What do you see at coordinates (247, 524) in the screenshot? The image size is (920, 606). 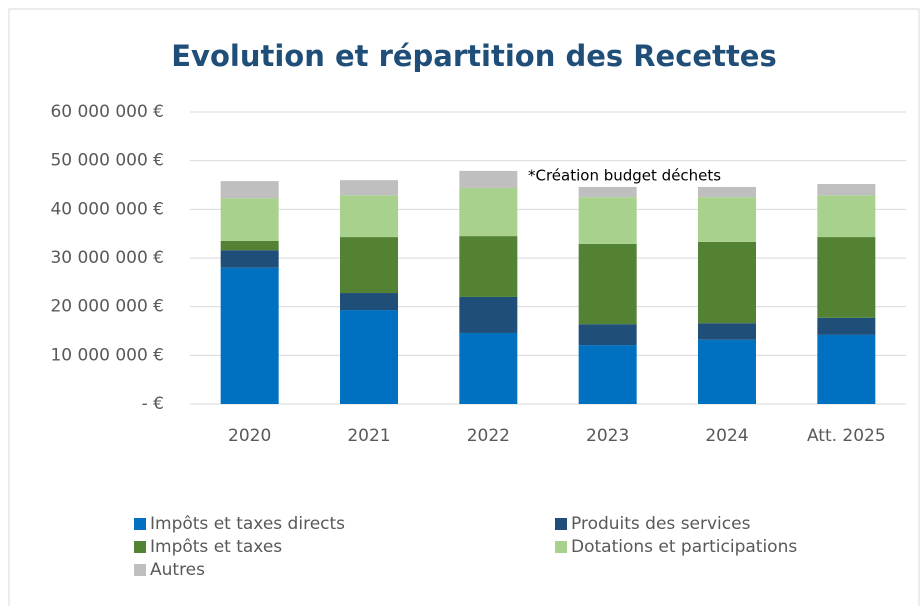 I see `legend-label: Impôts et taxes directs` at bounding box center [247, 524].